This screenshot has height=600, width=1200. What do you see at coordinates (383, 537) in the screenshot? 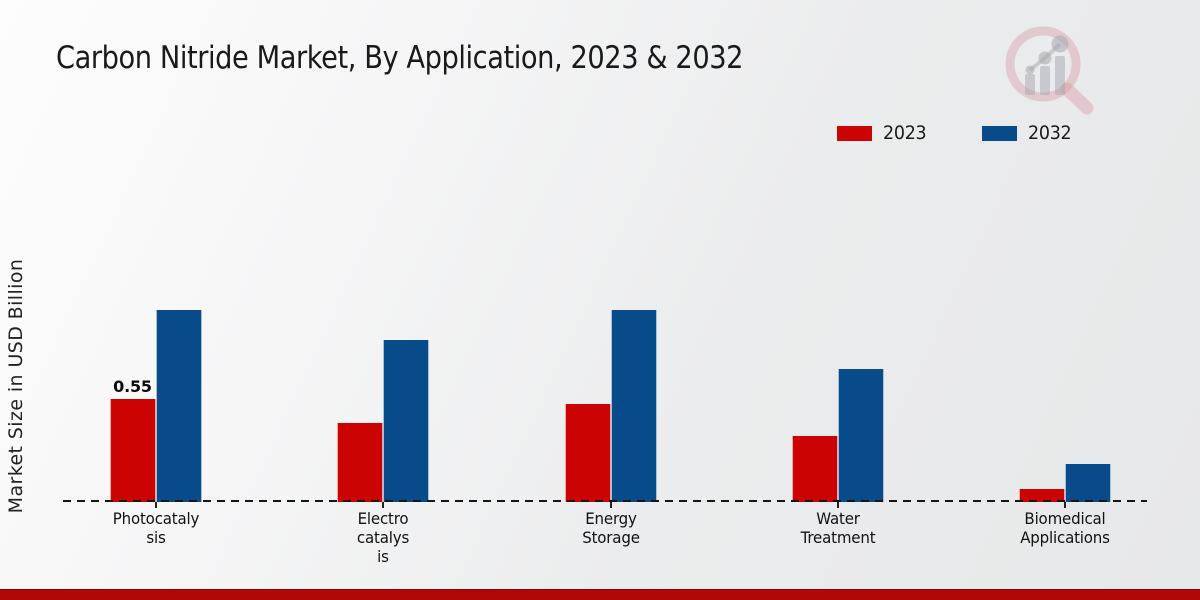
I see `category-label-electrocatalysis: Electro catalys is` at bounding box center [383, 537].